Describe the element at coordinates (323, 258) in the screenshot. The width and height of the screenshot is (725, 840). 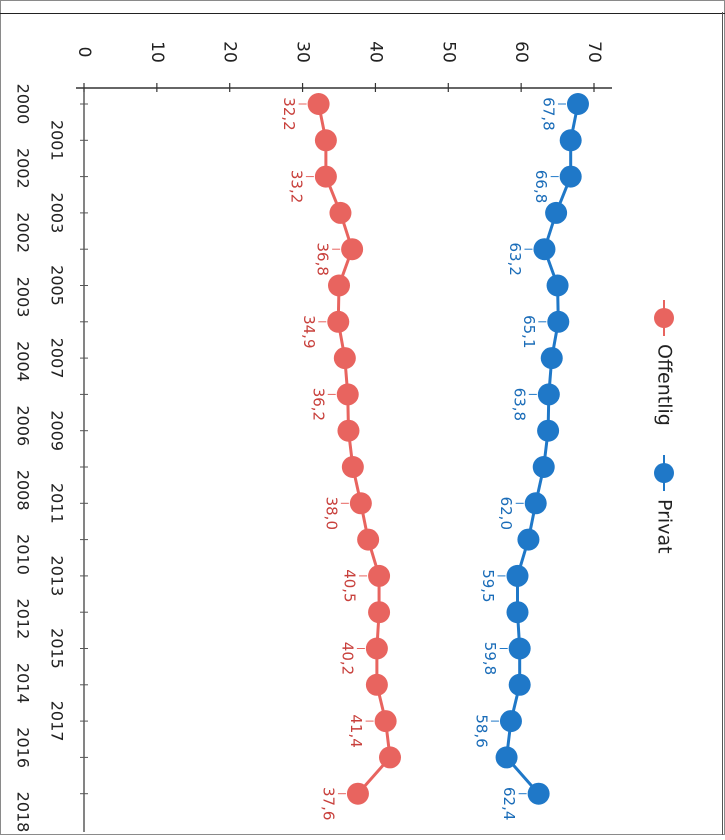
I see `data-label-offentlig: 36,8` at that location.